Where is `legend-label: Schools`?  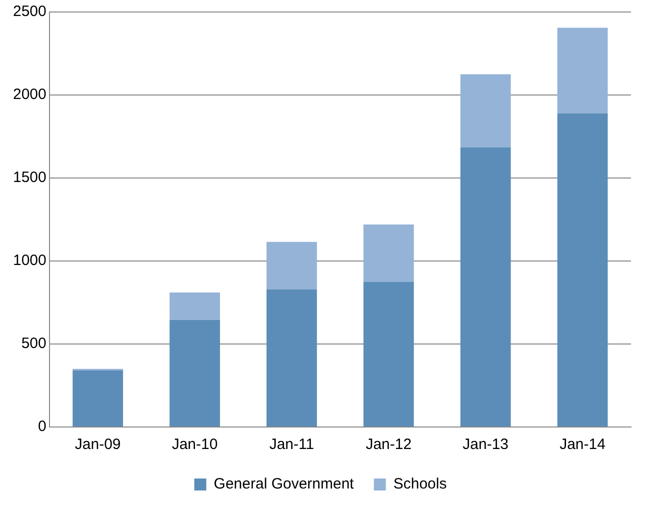 legend-label: Schools is located at coordinates (420, 484).